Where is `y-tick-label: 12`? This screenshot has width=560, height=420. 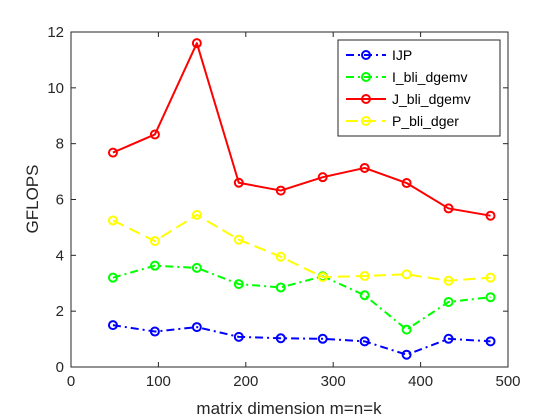 y-tick-label: 12 is located at coordinates (55, 32).